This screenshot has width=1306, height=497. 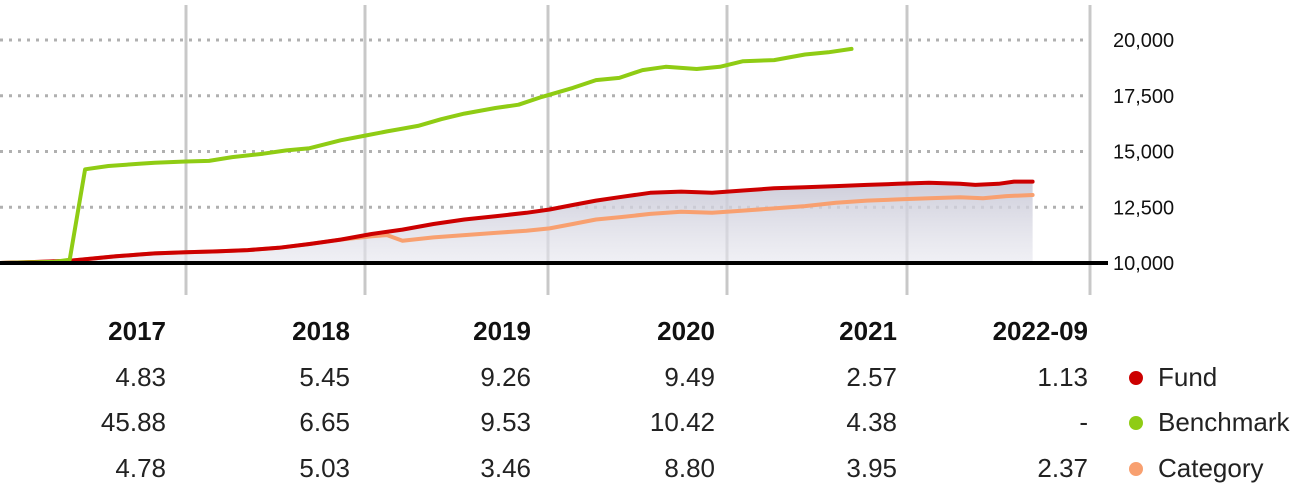 I want to click on y-tick-labels: 20,000 17,500 15,000 12,500 10,000, so click(x=1143, y=152).